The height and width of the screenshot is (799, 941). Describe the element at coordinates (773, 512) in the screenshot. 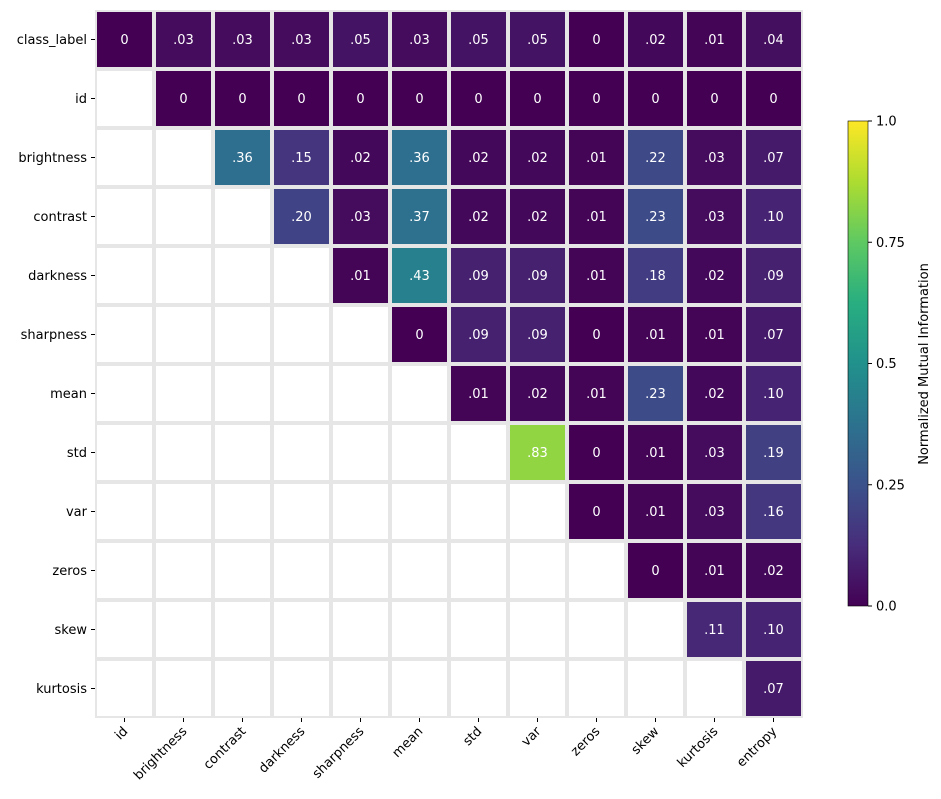

I see `heatmap-cell-label: .16` at that location.